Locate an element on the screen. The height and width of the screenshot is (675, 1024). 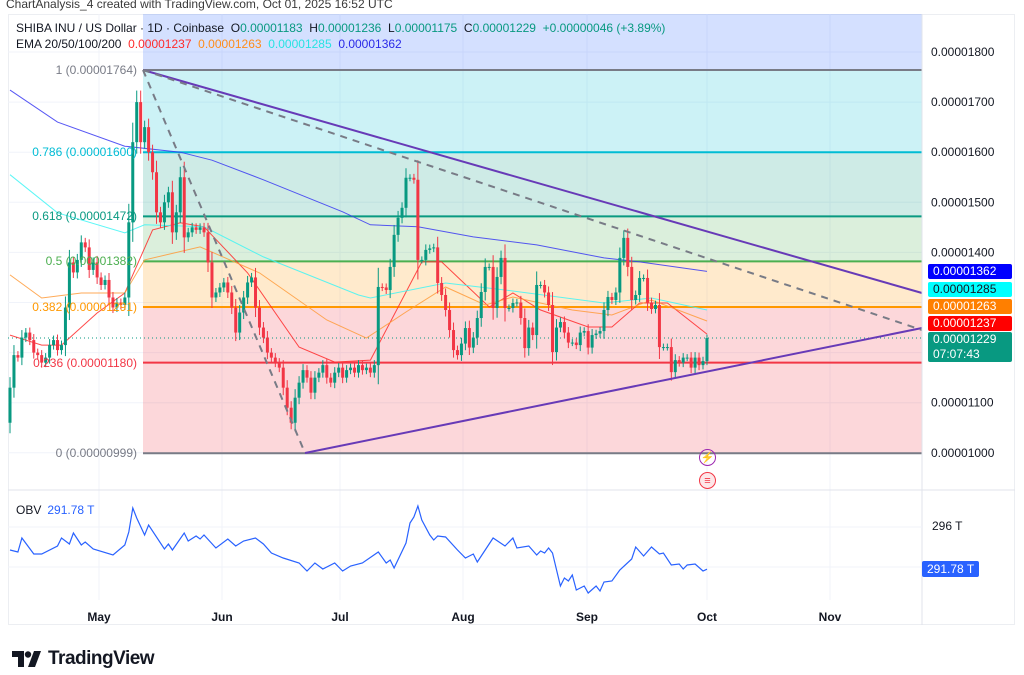
time-axis-label: Jul is located at coordinates (340, 617).